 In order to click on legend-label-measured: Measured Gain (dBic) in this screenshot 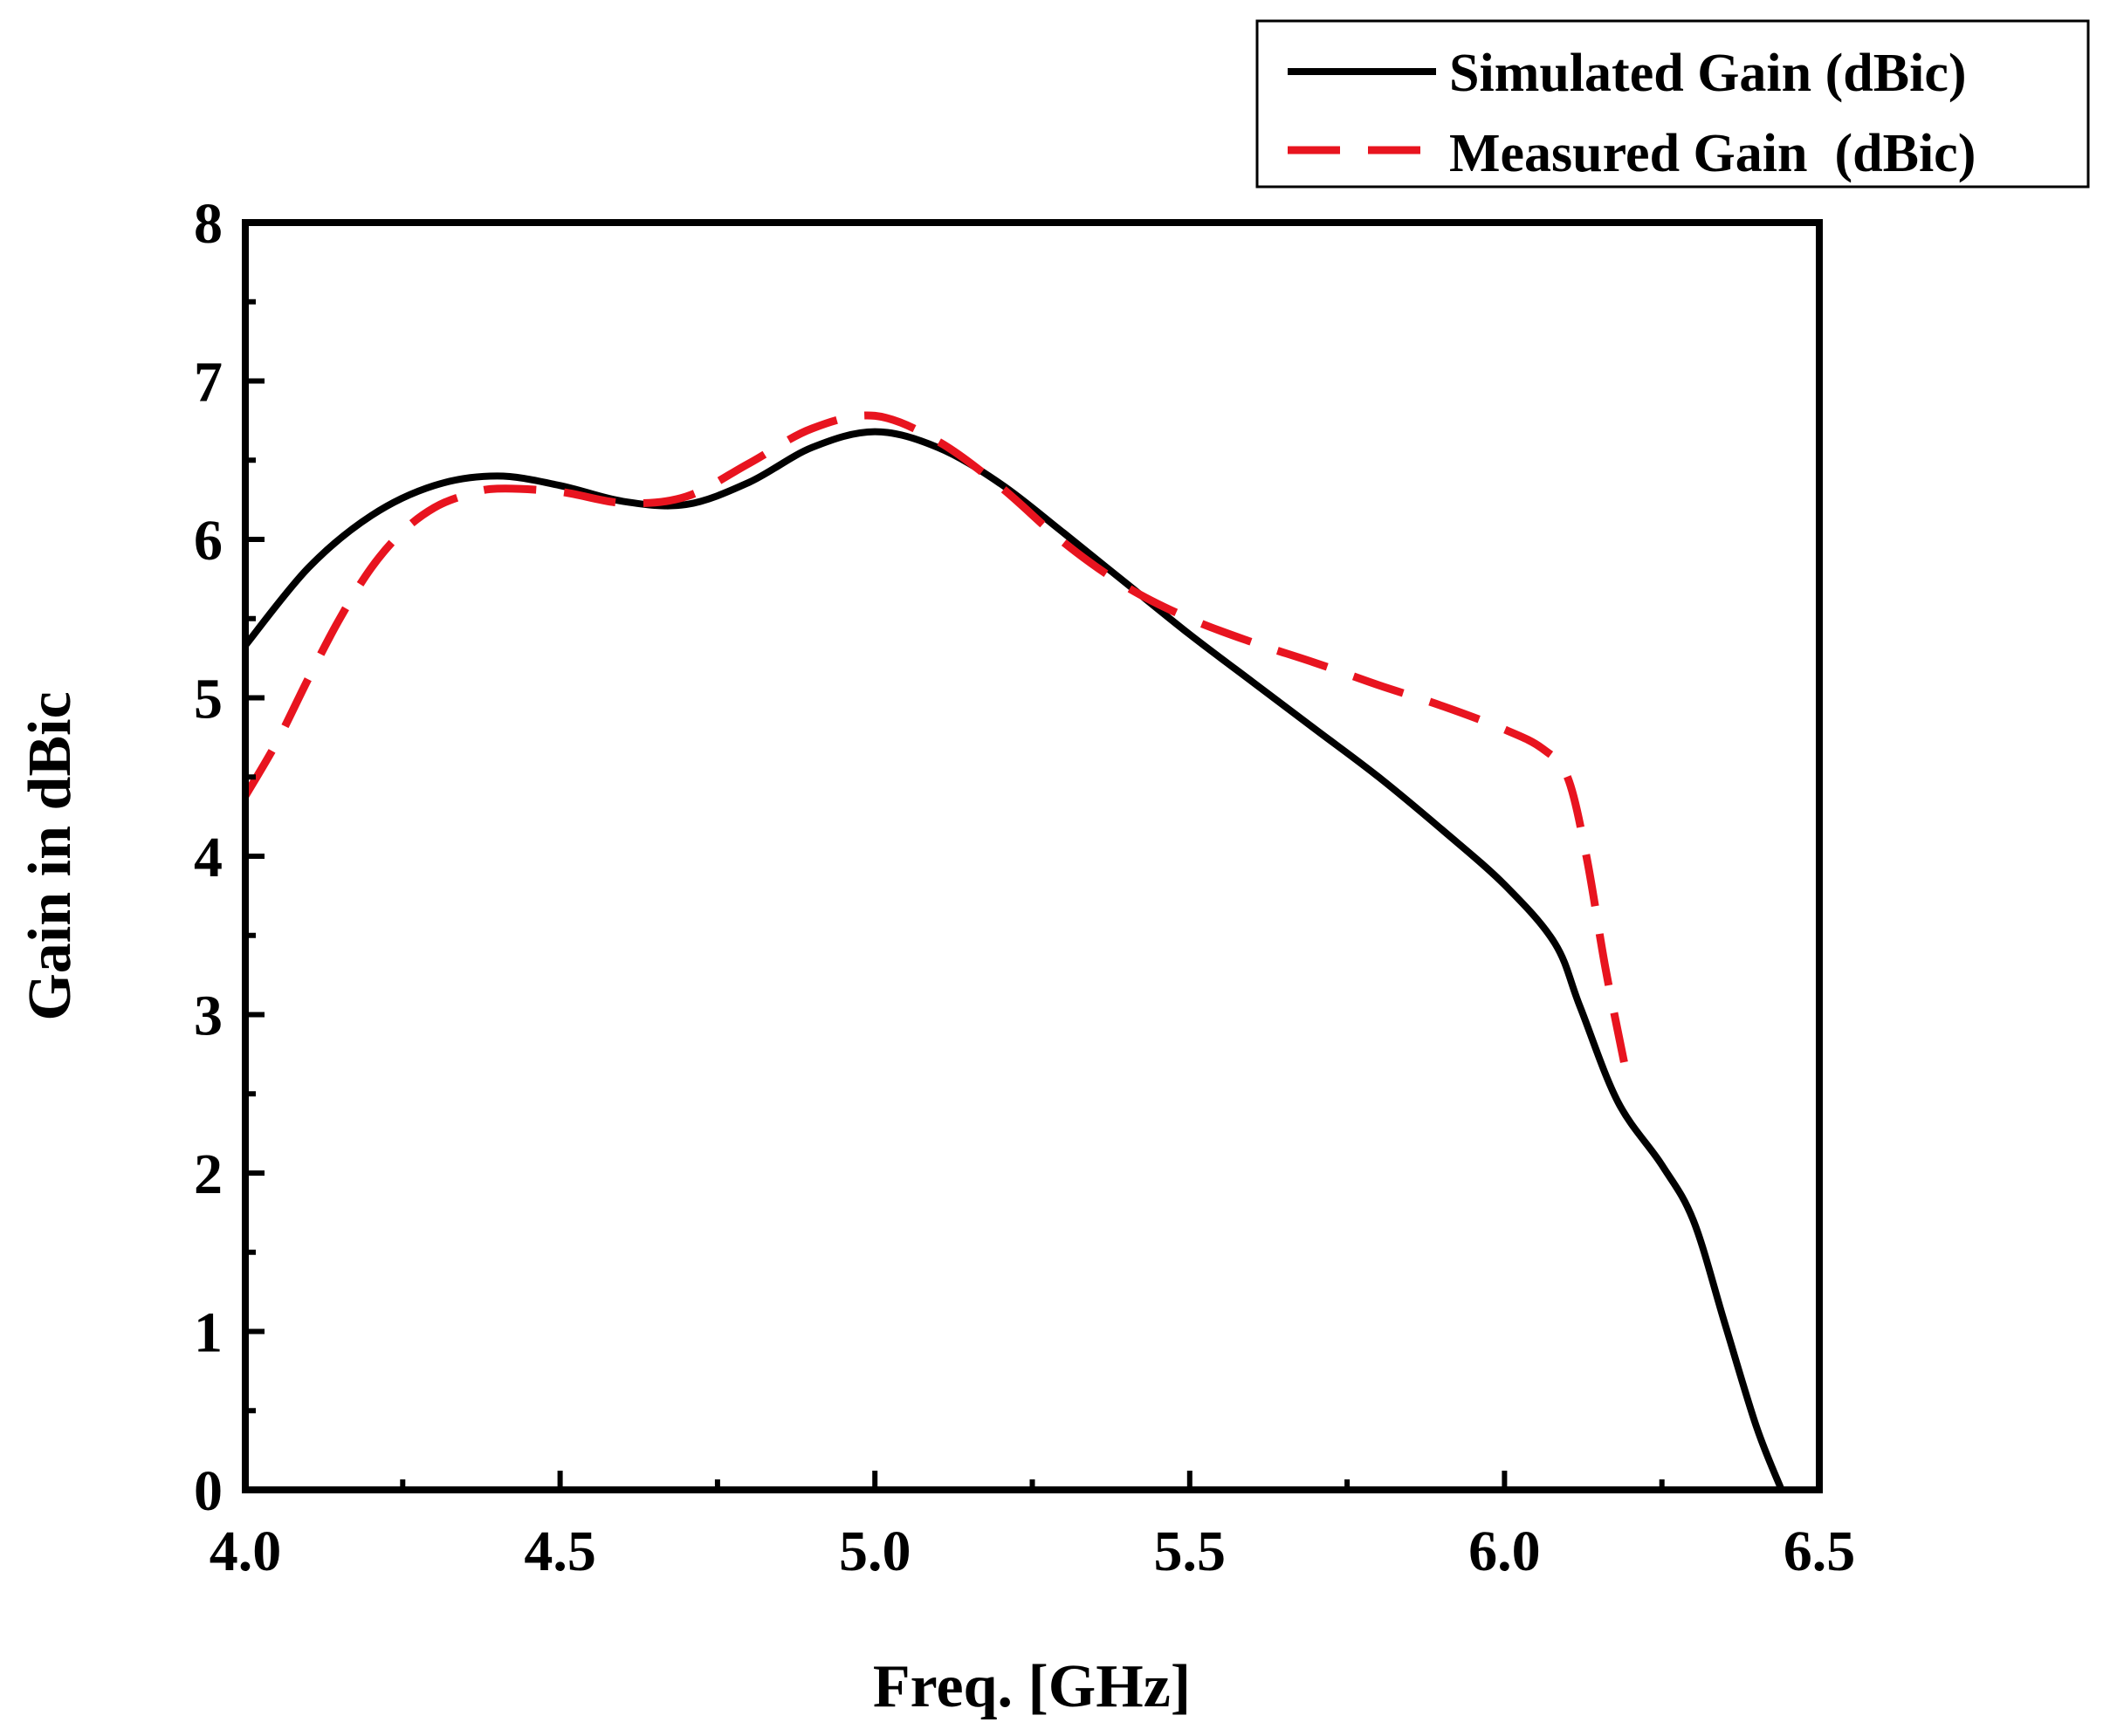, I will do `click(1712, 154)`.